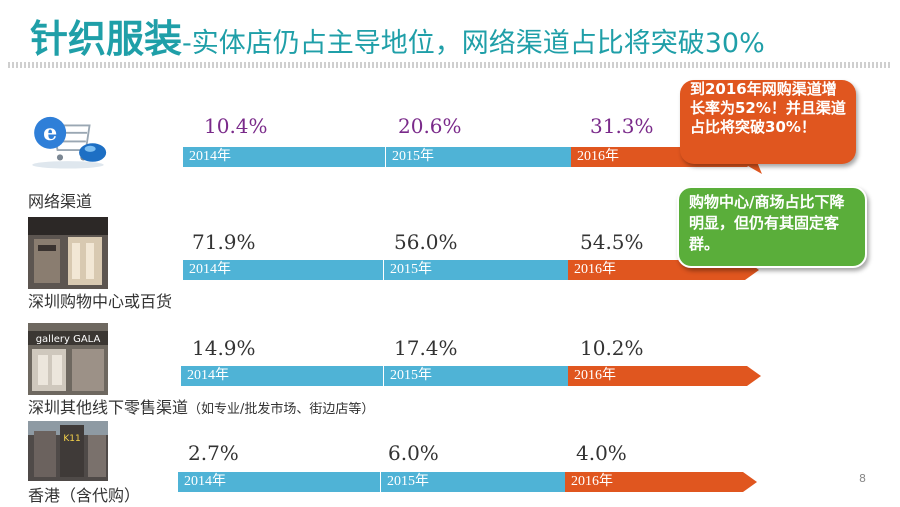 The height and width of the screenshot is (507, 900). I want to click on svg-text: K11, so click(71, 439).